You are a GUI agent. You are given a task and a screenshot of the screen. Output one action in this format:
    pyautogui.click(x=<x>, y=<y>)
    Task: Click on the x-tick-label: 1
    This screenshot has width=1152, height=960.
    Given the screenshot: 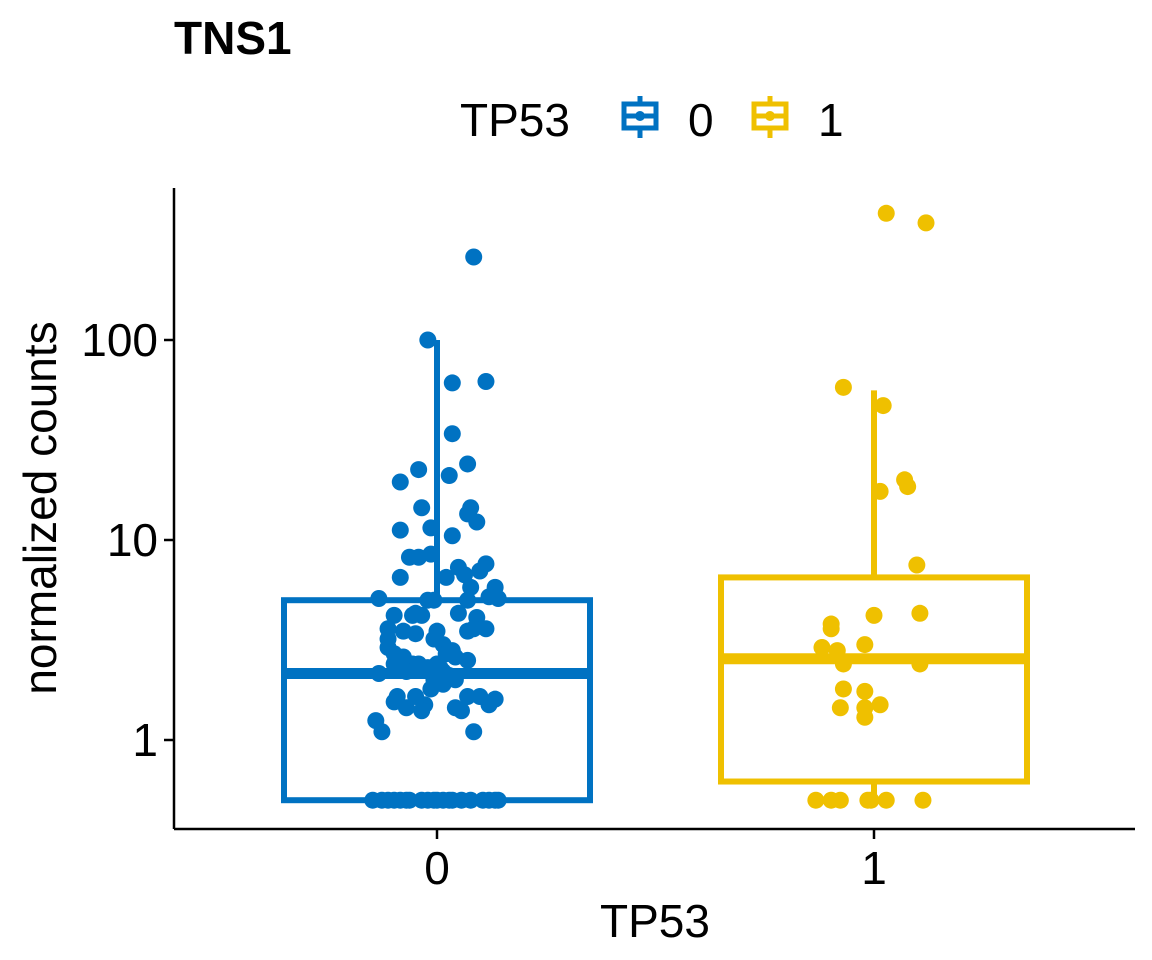 What is the action you would take?
    pyautogui.click(x=874, y=868)
    